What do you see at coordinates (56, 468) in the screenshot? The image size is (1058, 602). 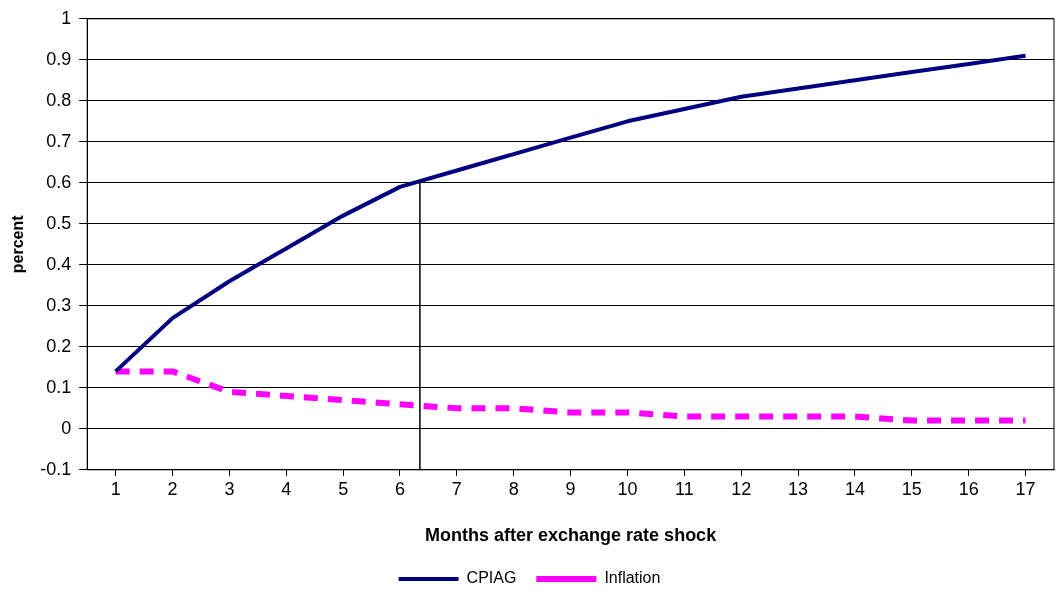 I see `y-tick-label: -0.1` at bounding box center [56, 468].